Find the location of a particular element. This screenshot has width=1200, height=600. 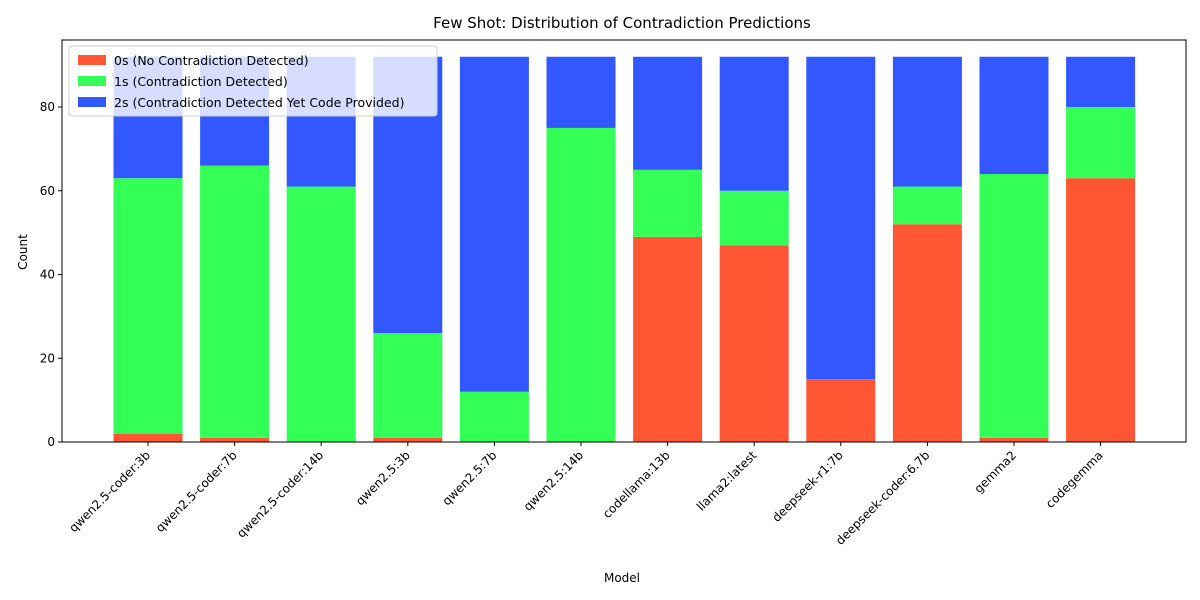

bar-segment-s2-c5 is located at coordinates (581, 92).